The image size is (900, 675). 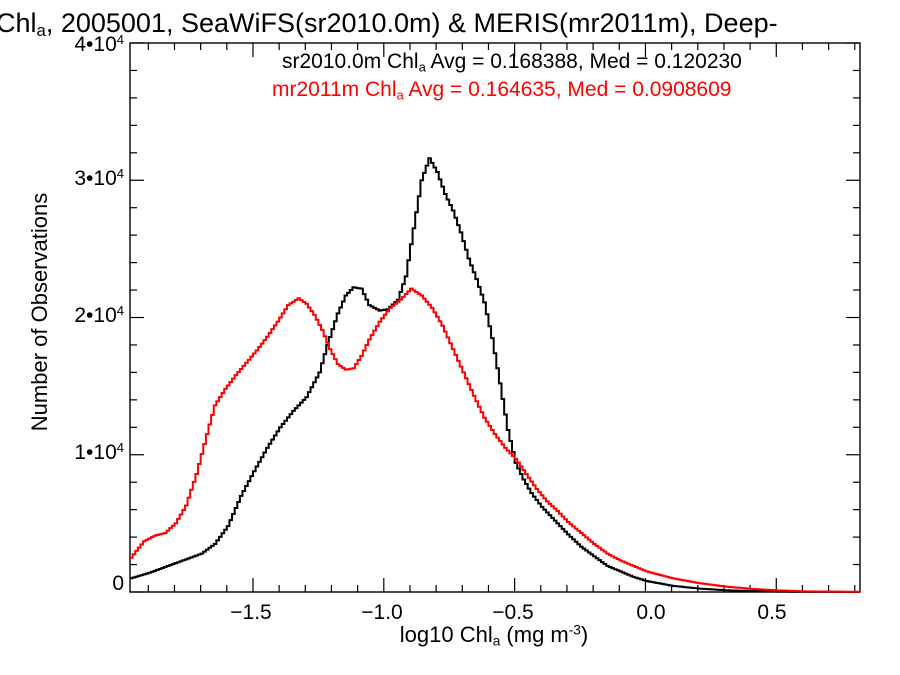 I want to click on x-axis-label: log10 Chla (mg m-3), so click(x=494, y=635).